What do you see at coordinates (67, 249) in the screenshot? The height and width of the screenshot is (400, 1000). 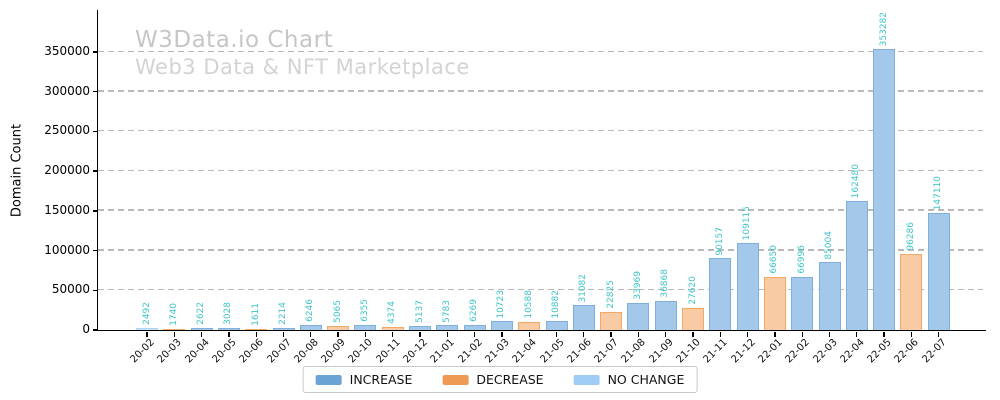 I see `y-tick-label: 100000` at bounding box center [67, 249].